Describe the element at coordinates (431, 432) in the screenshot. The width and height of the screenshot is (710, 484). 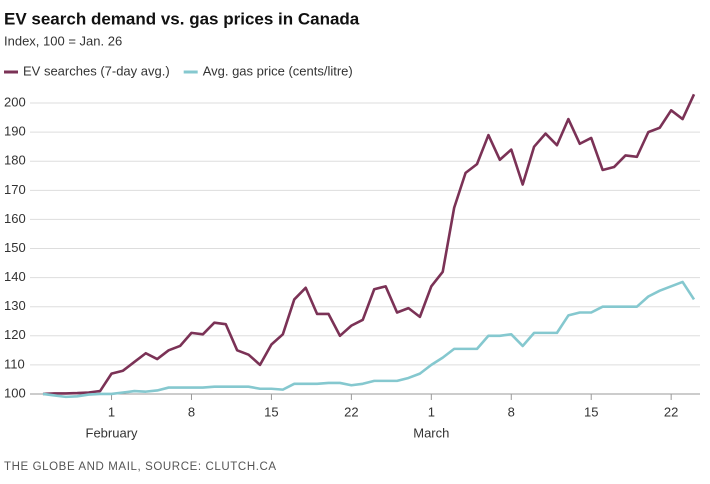
I see `month-label: March` at that location.